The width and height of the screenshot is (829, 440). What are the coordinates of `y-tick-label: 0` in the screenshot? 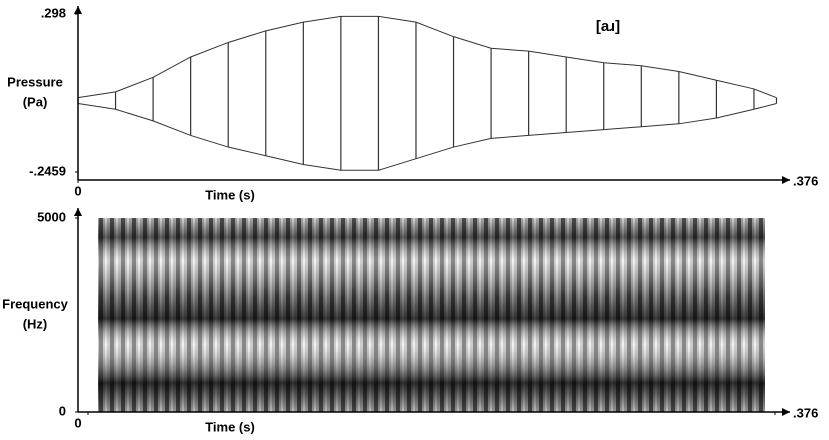 It's located at (62, 410).